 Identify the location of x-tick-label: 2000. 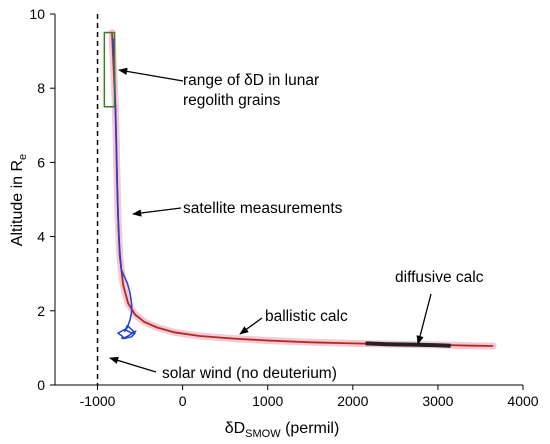
(352, 401).